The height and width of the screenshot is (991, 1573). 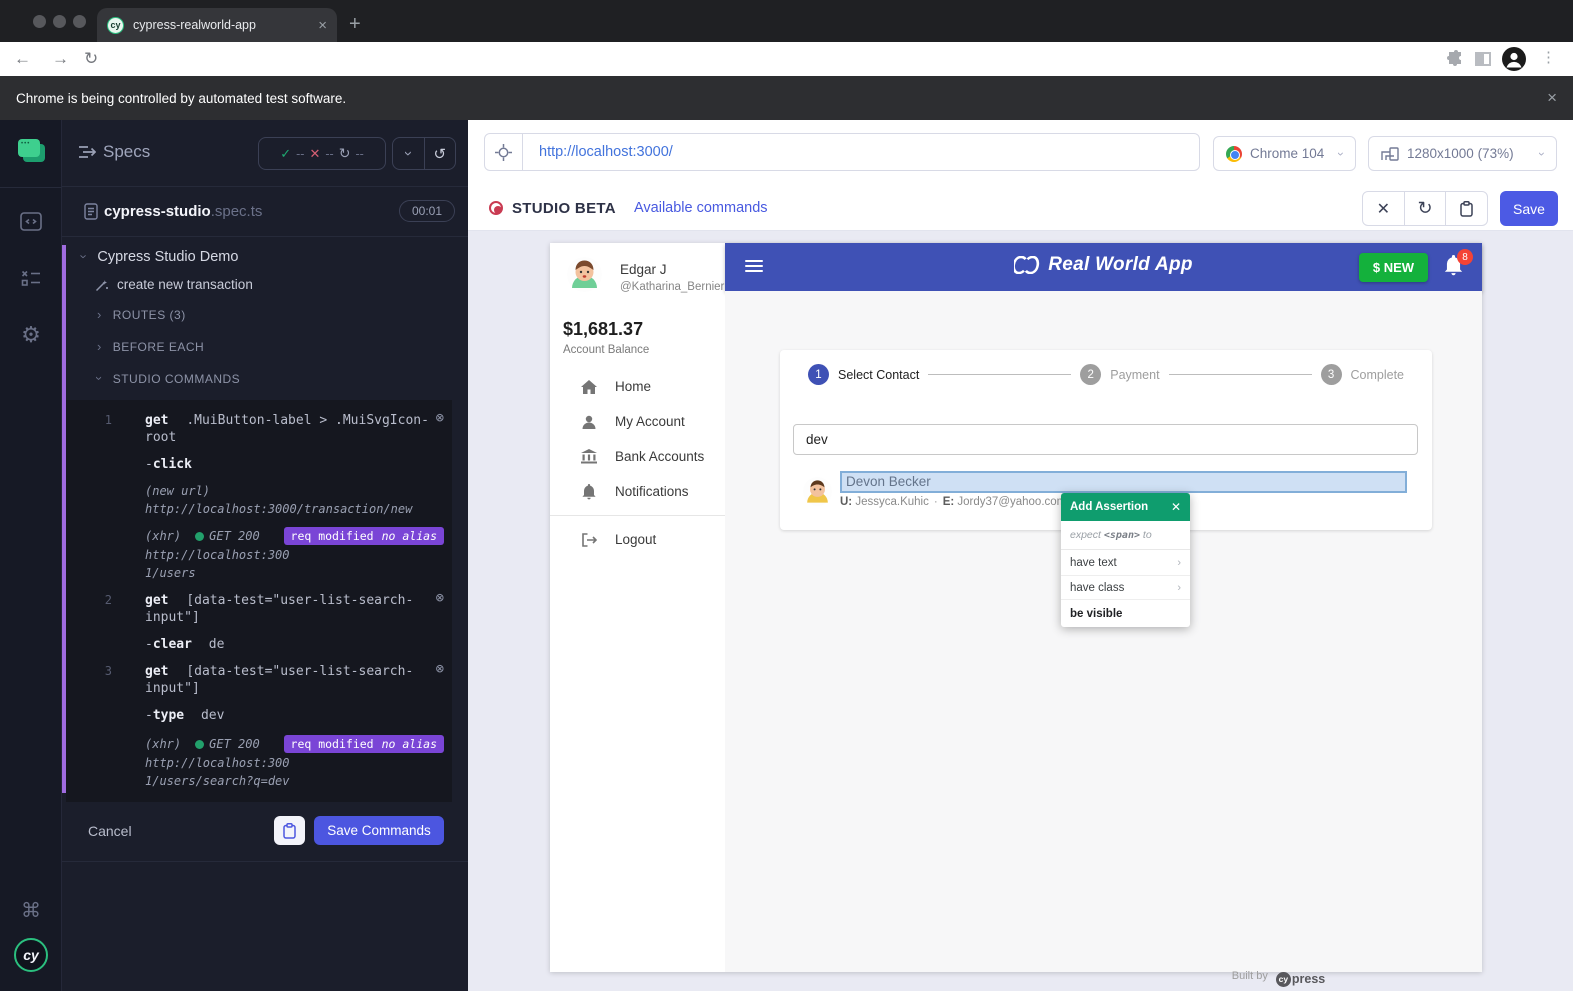 What do you see at coordinates (91, 211) in the screenshot?
I see `spec-file-icon` at bounding box center [91, 211].